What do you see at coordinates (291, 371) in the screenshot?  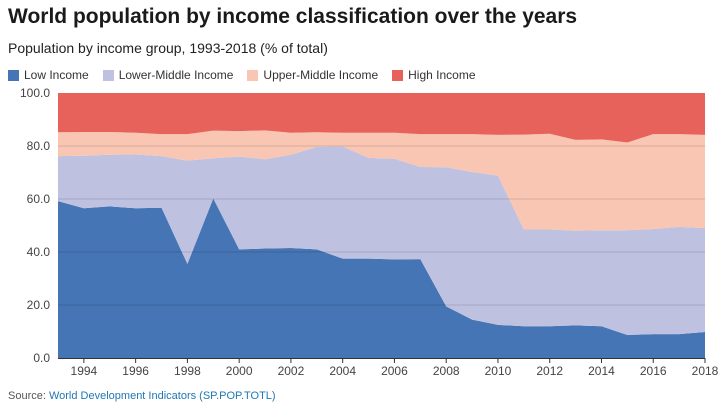 I see `x-tick-label-4: 2002` at bounding box center [291, 371].